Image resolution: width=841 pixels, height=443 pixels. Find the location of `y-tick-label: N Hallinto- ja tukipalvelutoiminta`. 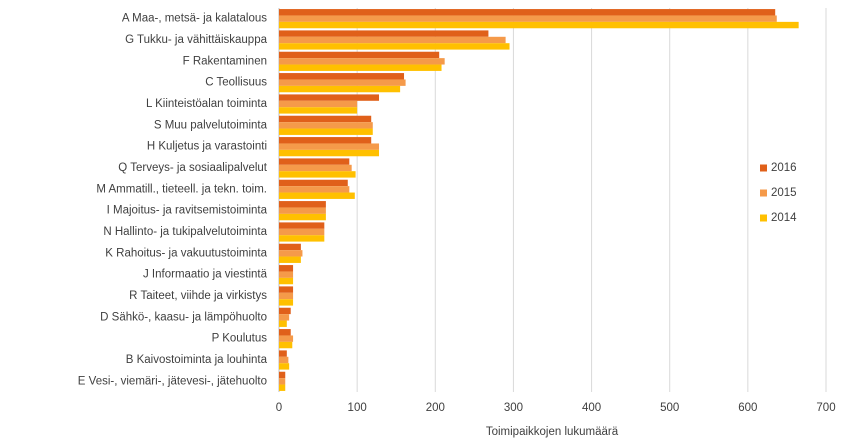

y-tick-label: N Hallinto- ja tukipalvelutoiminta is located at coordinates (185, 232).